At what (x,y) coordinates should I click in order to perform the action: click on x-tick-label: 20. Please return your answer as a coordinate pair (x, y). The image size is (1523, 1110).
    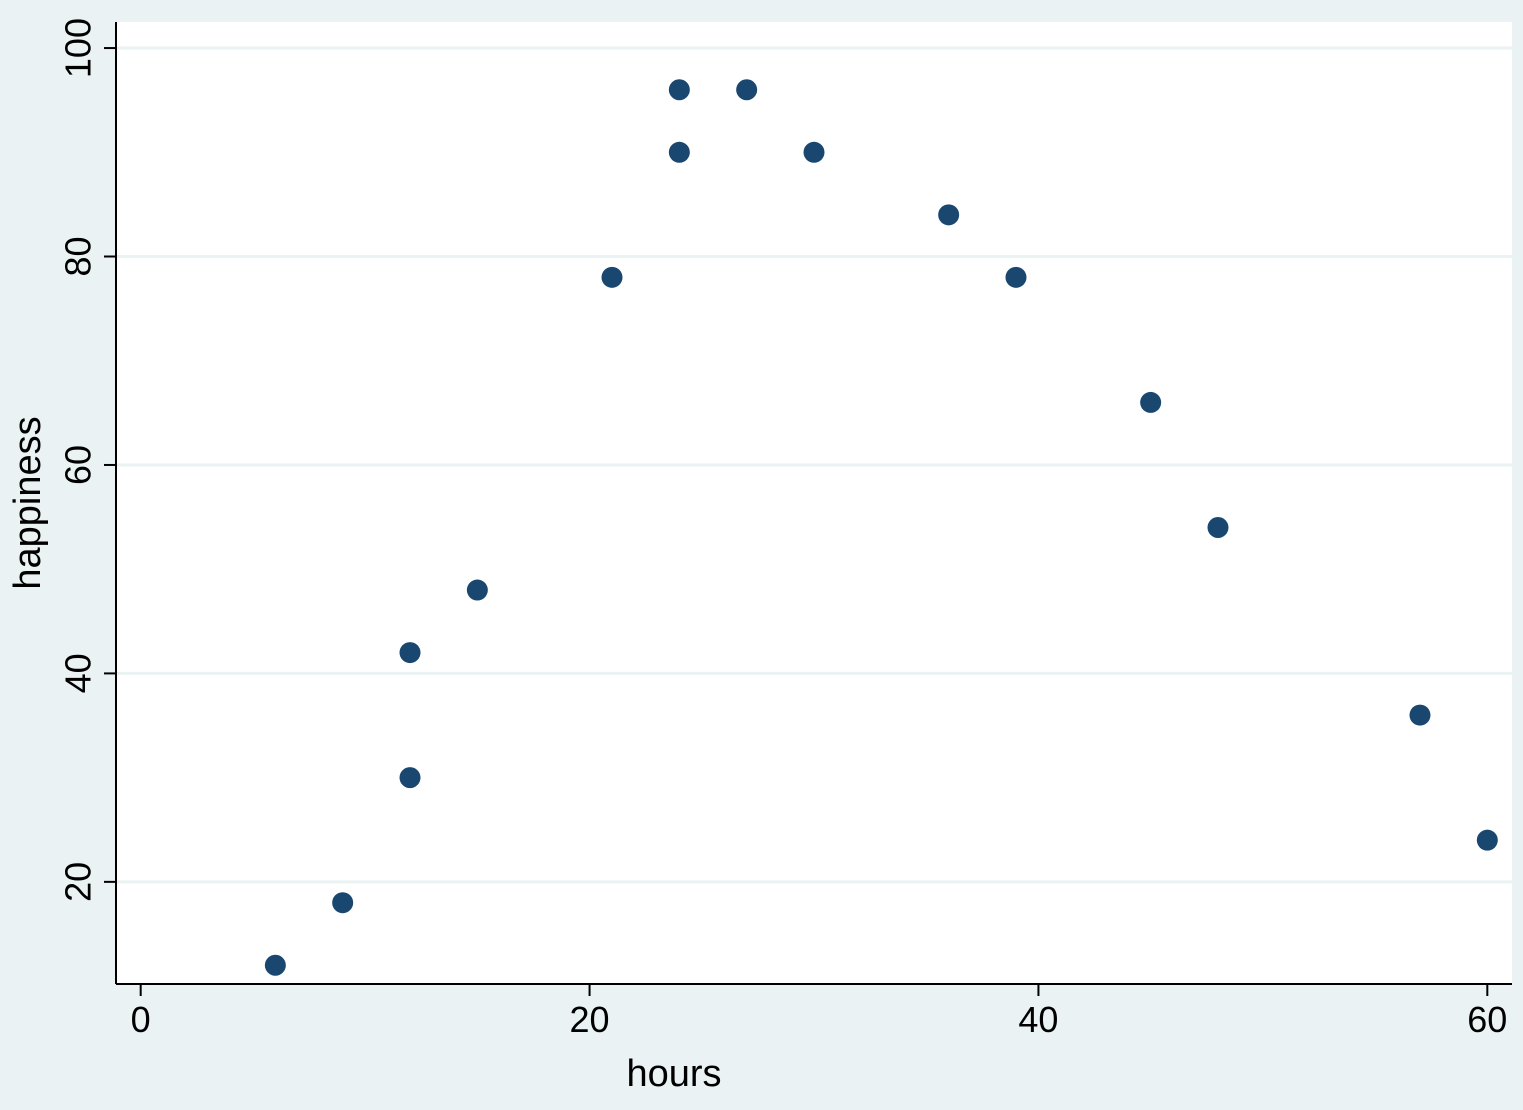
    Looking at the image, I should click on (590, 1019).